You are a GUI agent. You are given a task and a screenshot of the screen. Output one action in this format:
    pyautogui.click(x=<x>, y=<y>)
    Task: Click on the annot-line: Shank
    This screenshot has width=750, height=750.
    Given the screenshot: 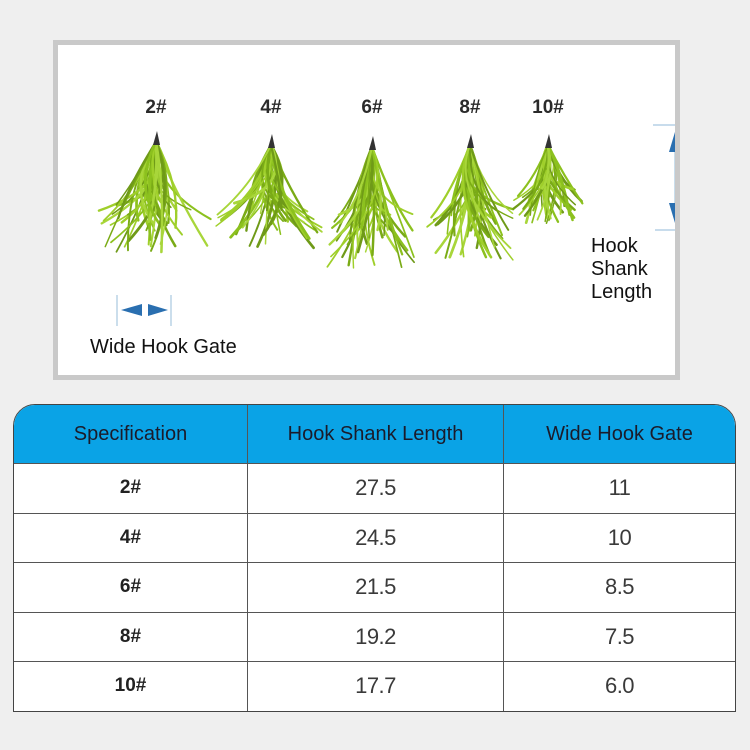 What is the action you would take?
    pyautogui.click(x=619, y=269)
    